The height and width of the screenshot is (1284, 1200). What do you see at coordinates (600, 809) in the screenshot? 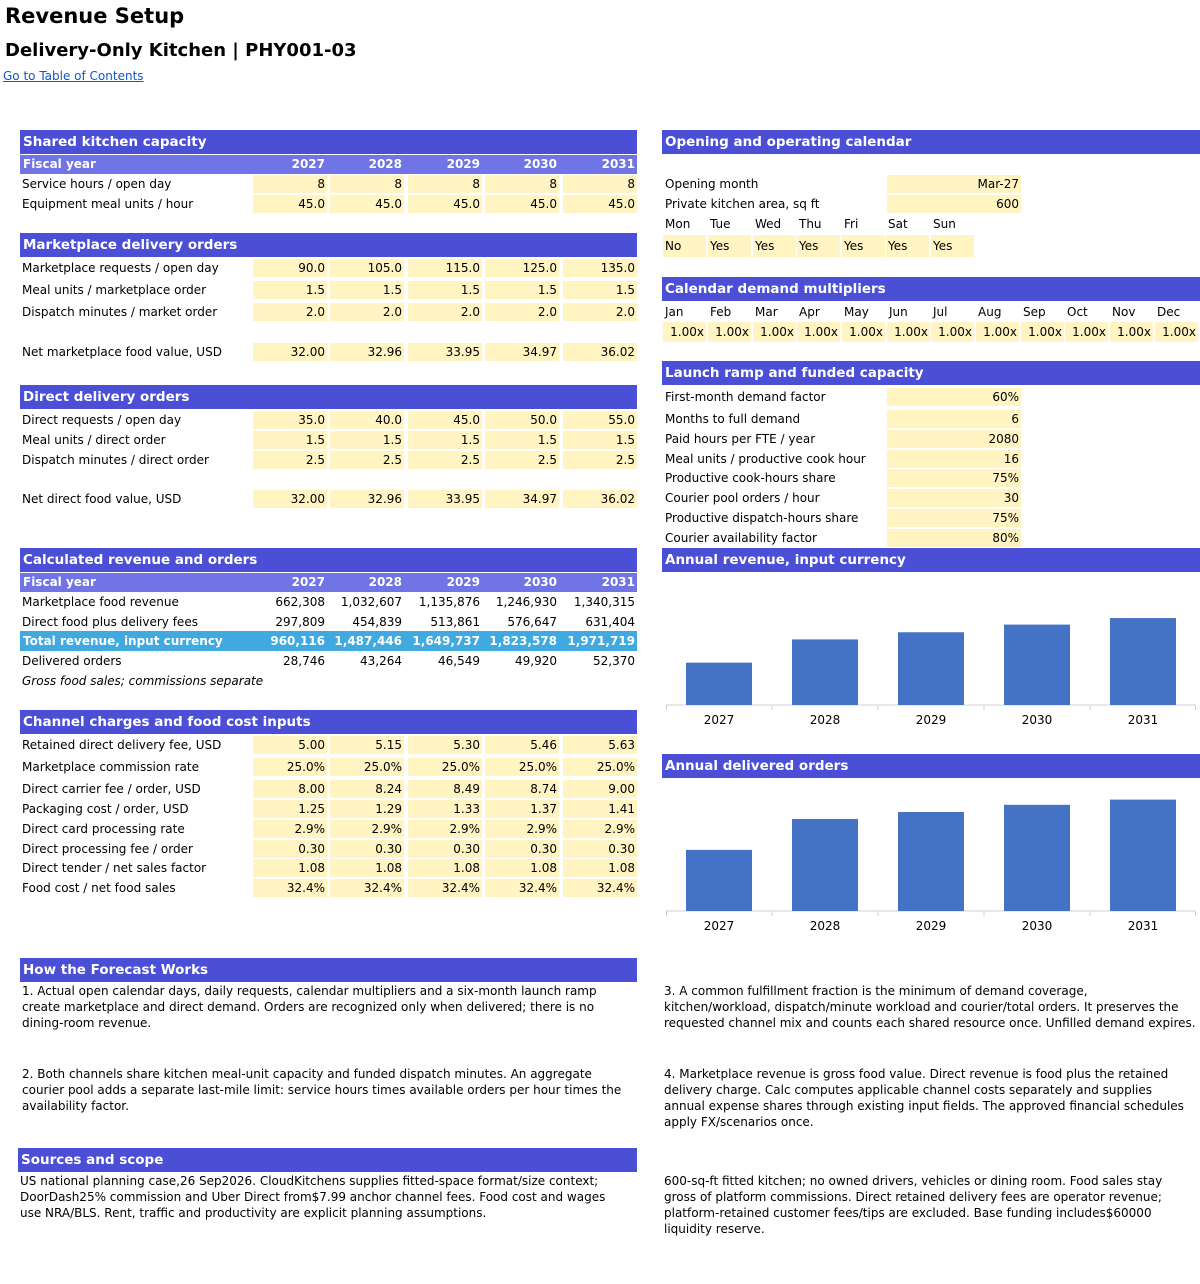
I see `input-cell: 1.41` at bounding box center [600, 809].